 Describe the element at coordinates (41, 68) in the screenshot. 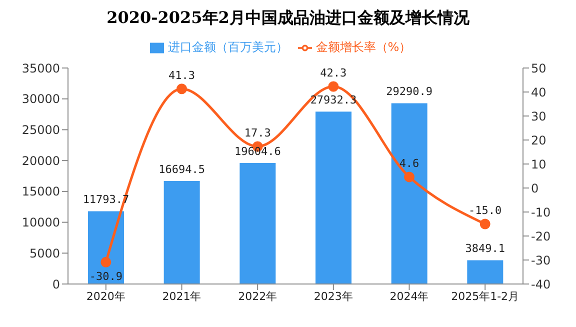

I see `y-tick-label: 35000` at that location.